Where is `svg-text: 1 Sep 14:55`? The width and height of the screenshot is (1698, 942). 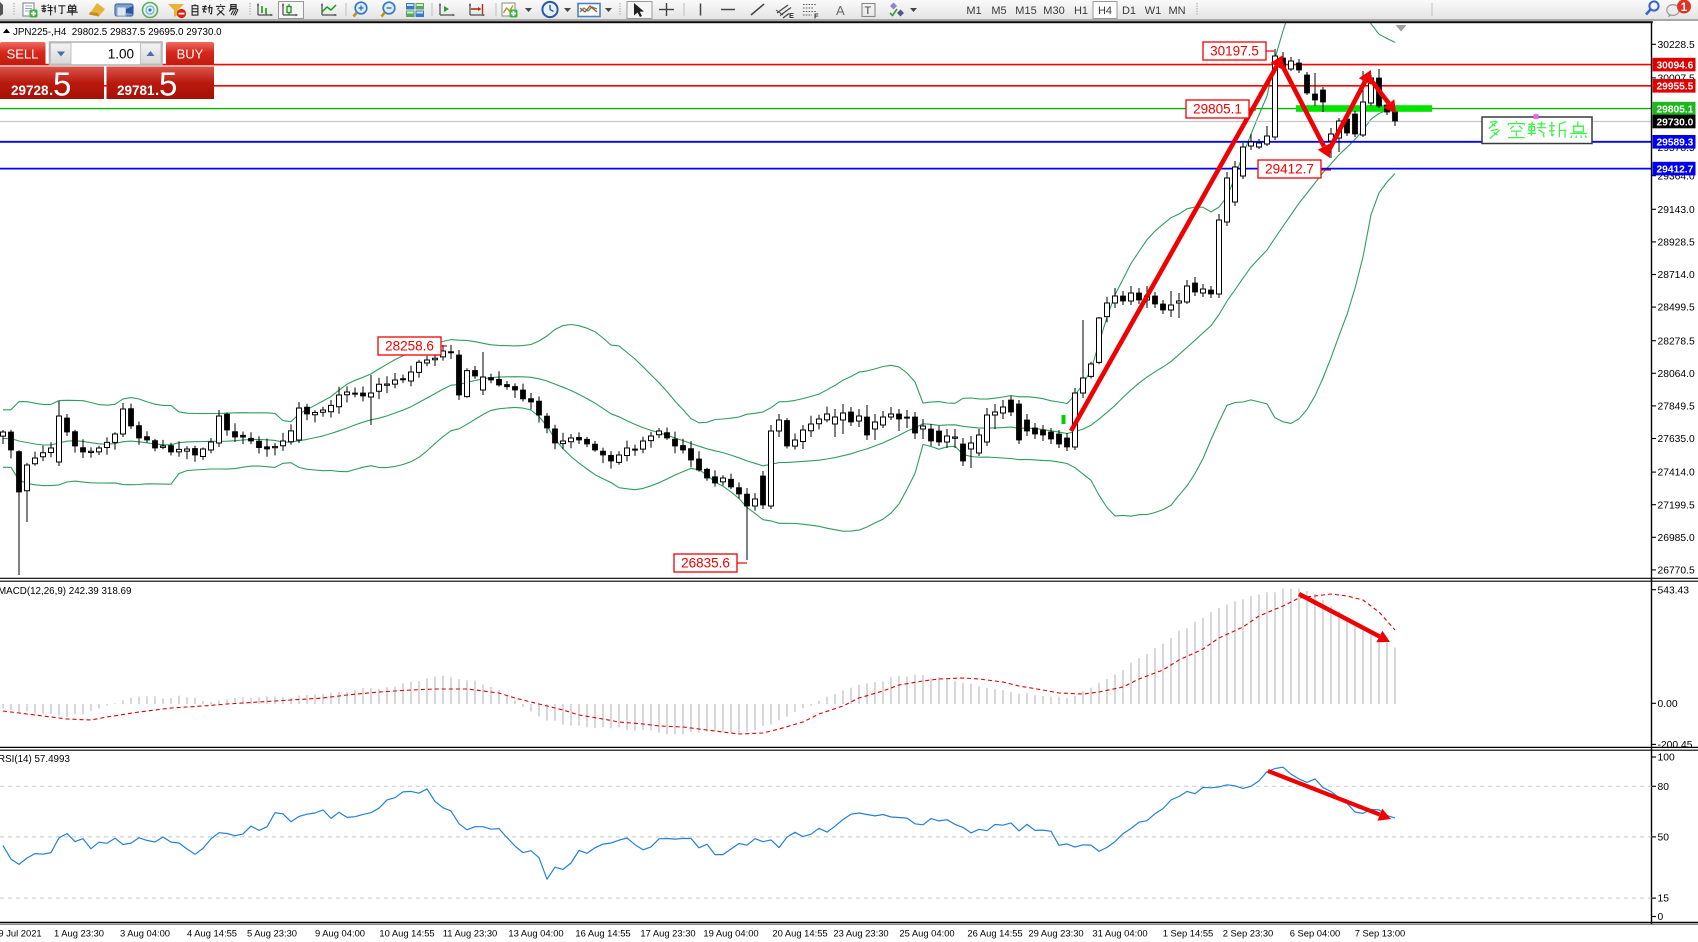 svg-text: 1 Sep 14:55 is located at coordinates (1188, 933).